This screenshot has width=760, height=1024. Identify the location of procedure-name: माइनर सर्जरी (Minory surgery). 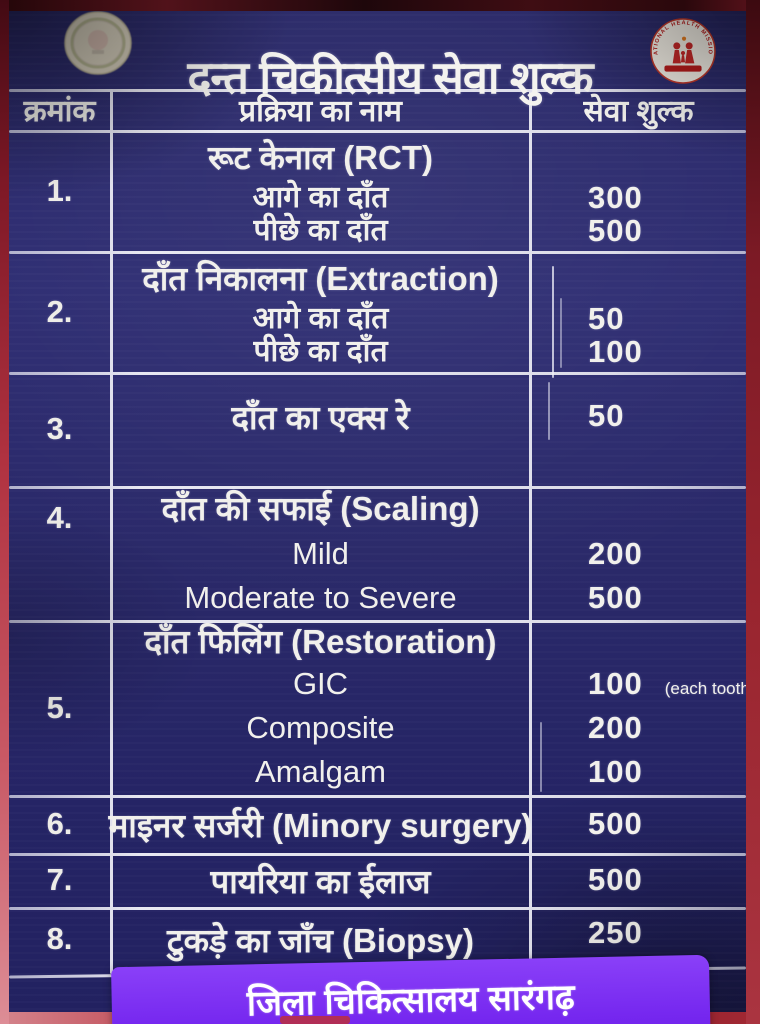
(320, 825).